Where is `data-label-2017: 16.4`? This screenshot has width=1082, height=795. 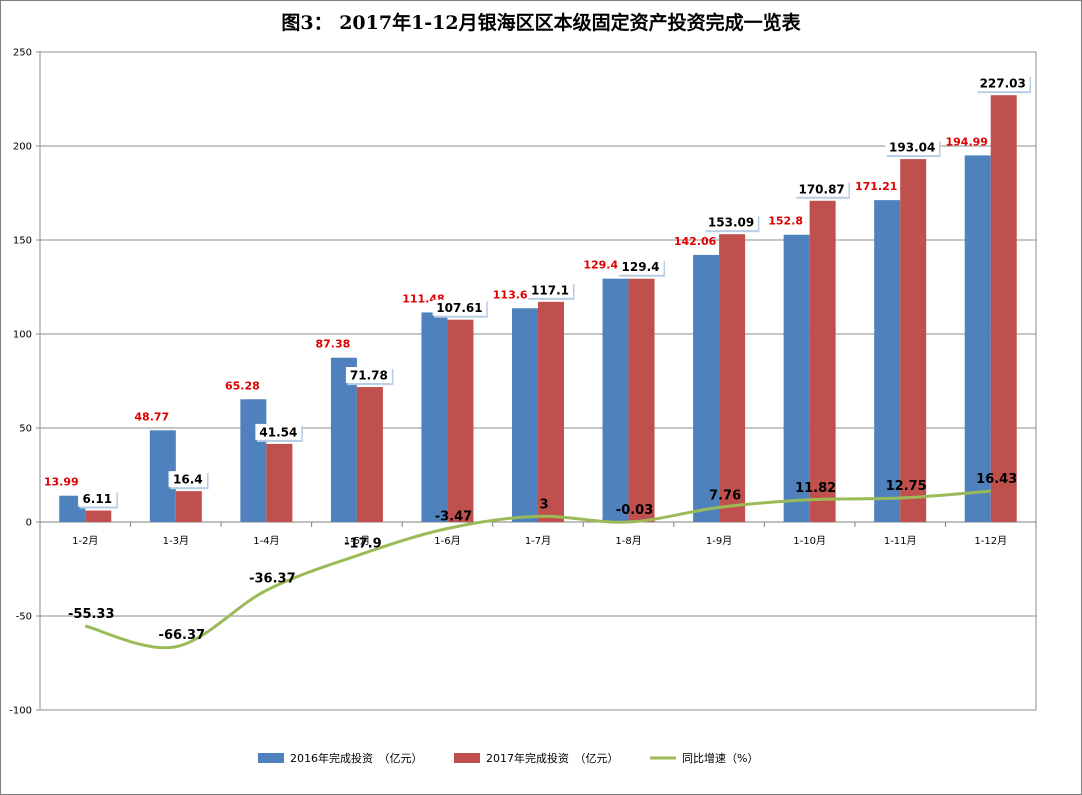
data-label-2017: 16.4 is located at coordinates (188, 480).